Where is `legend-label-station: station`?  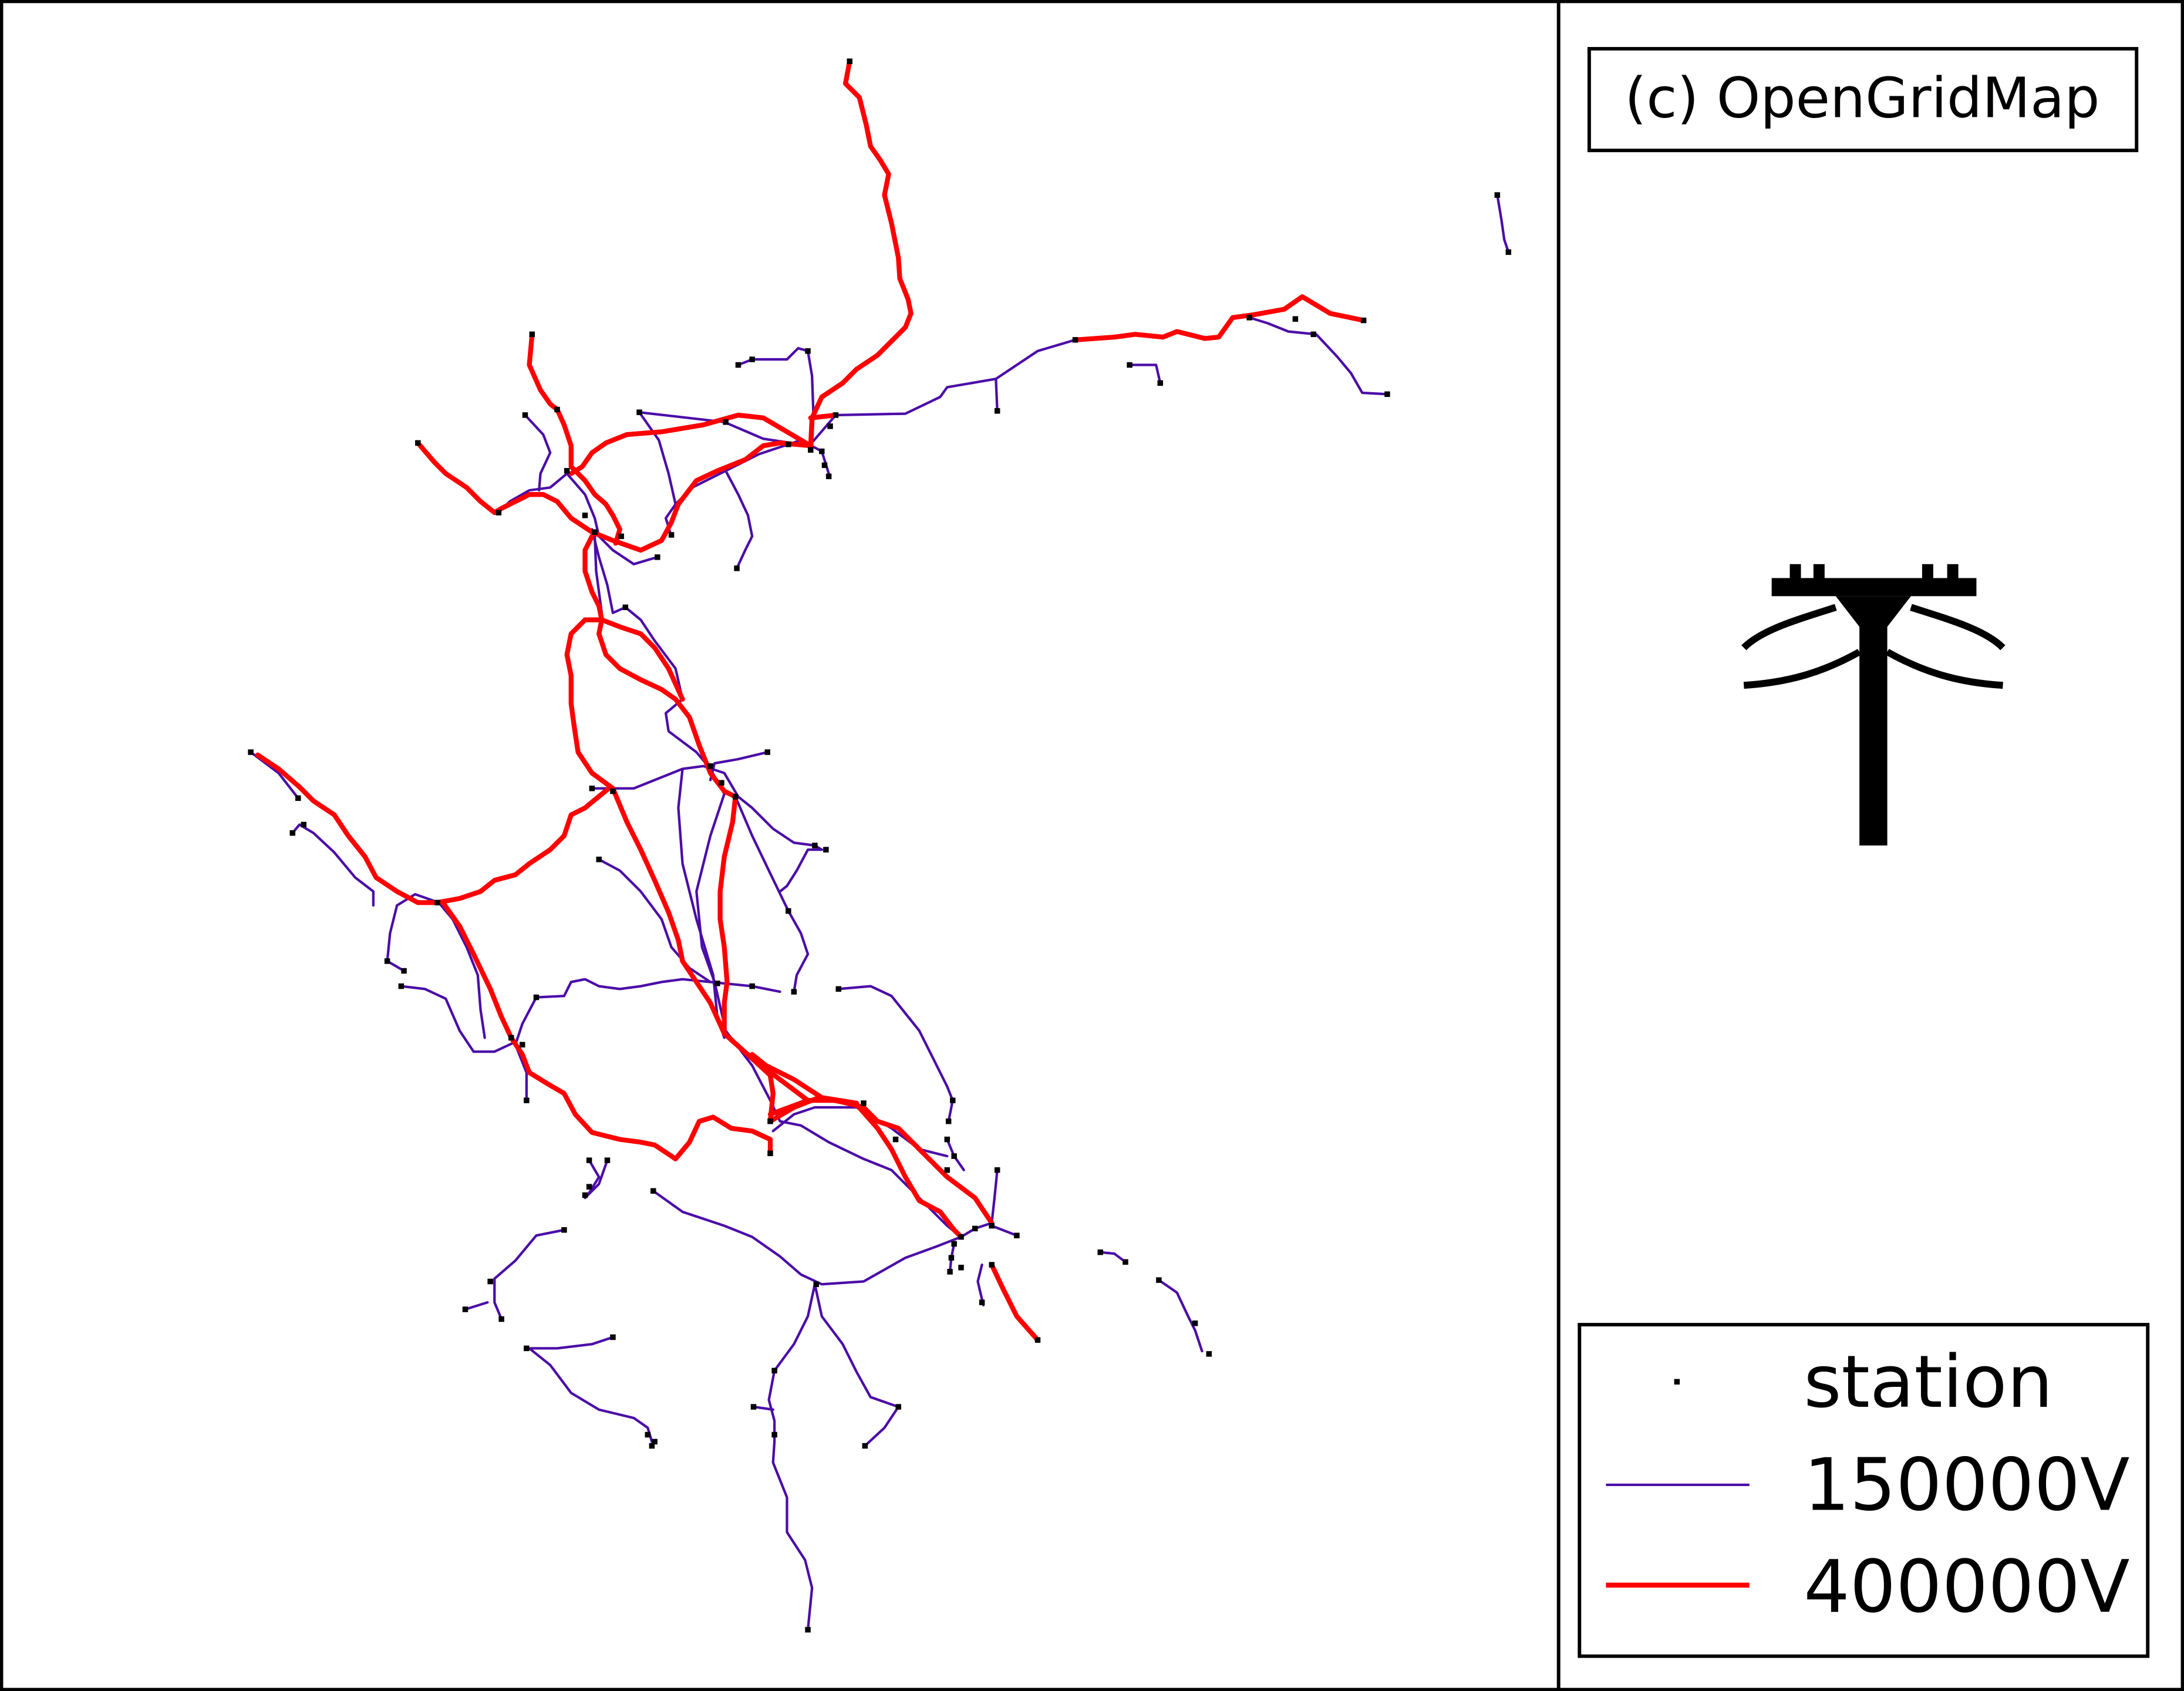 legend-label-station: station is located at coordinates (1928, 1382).